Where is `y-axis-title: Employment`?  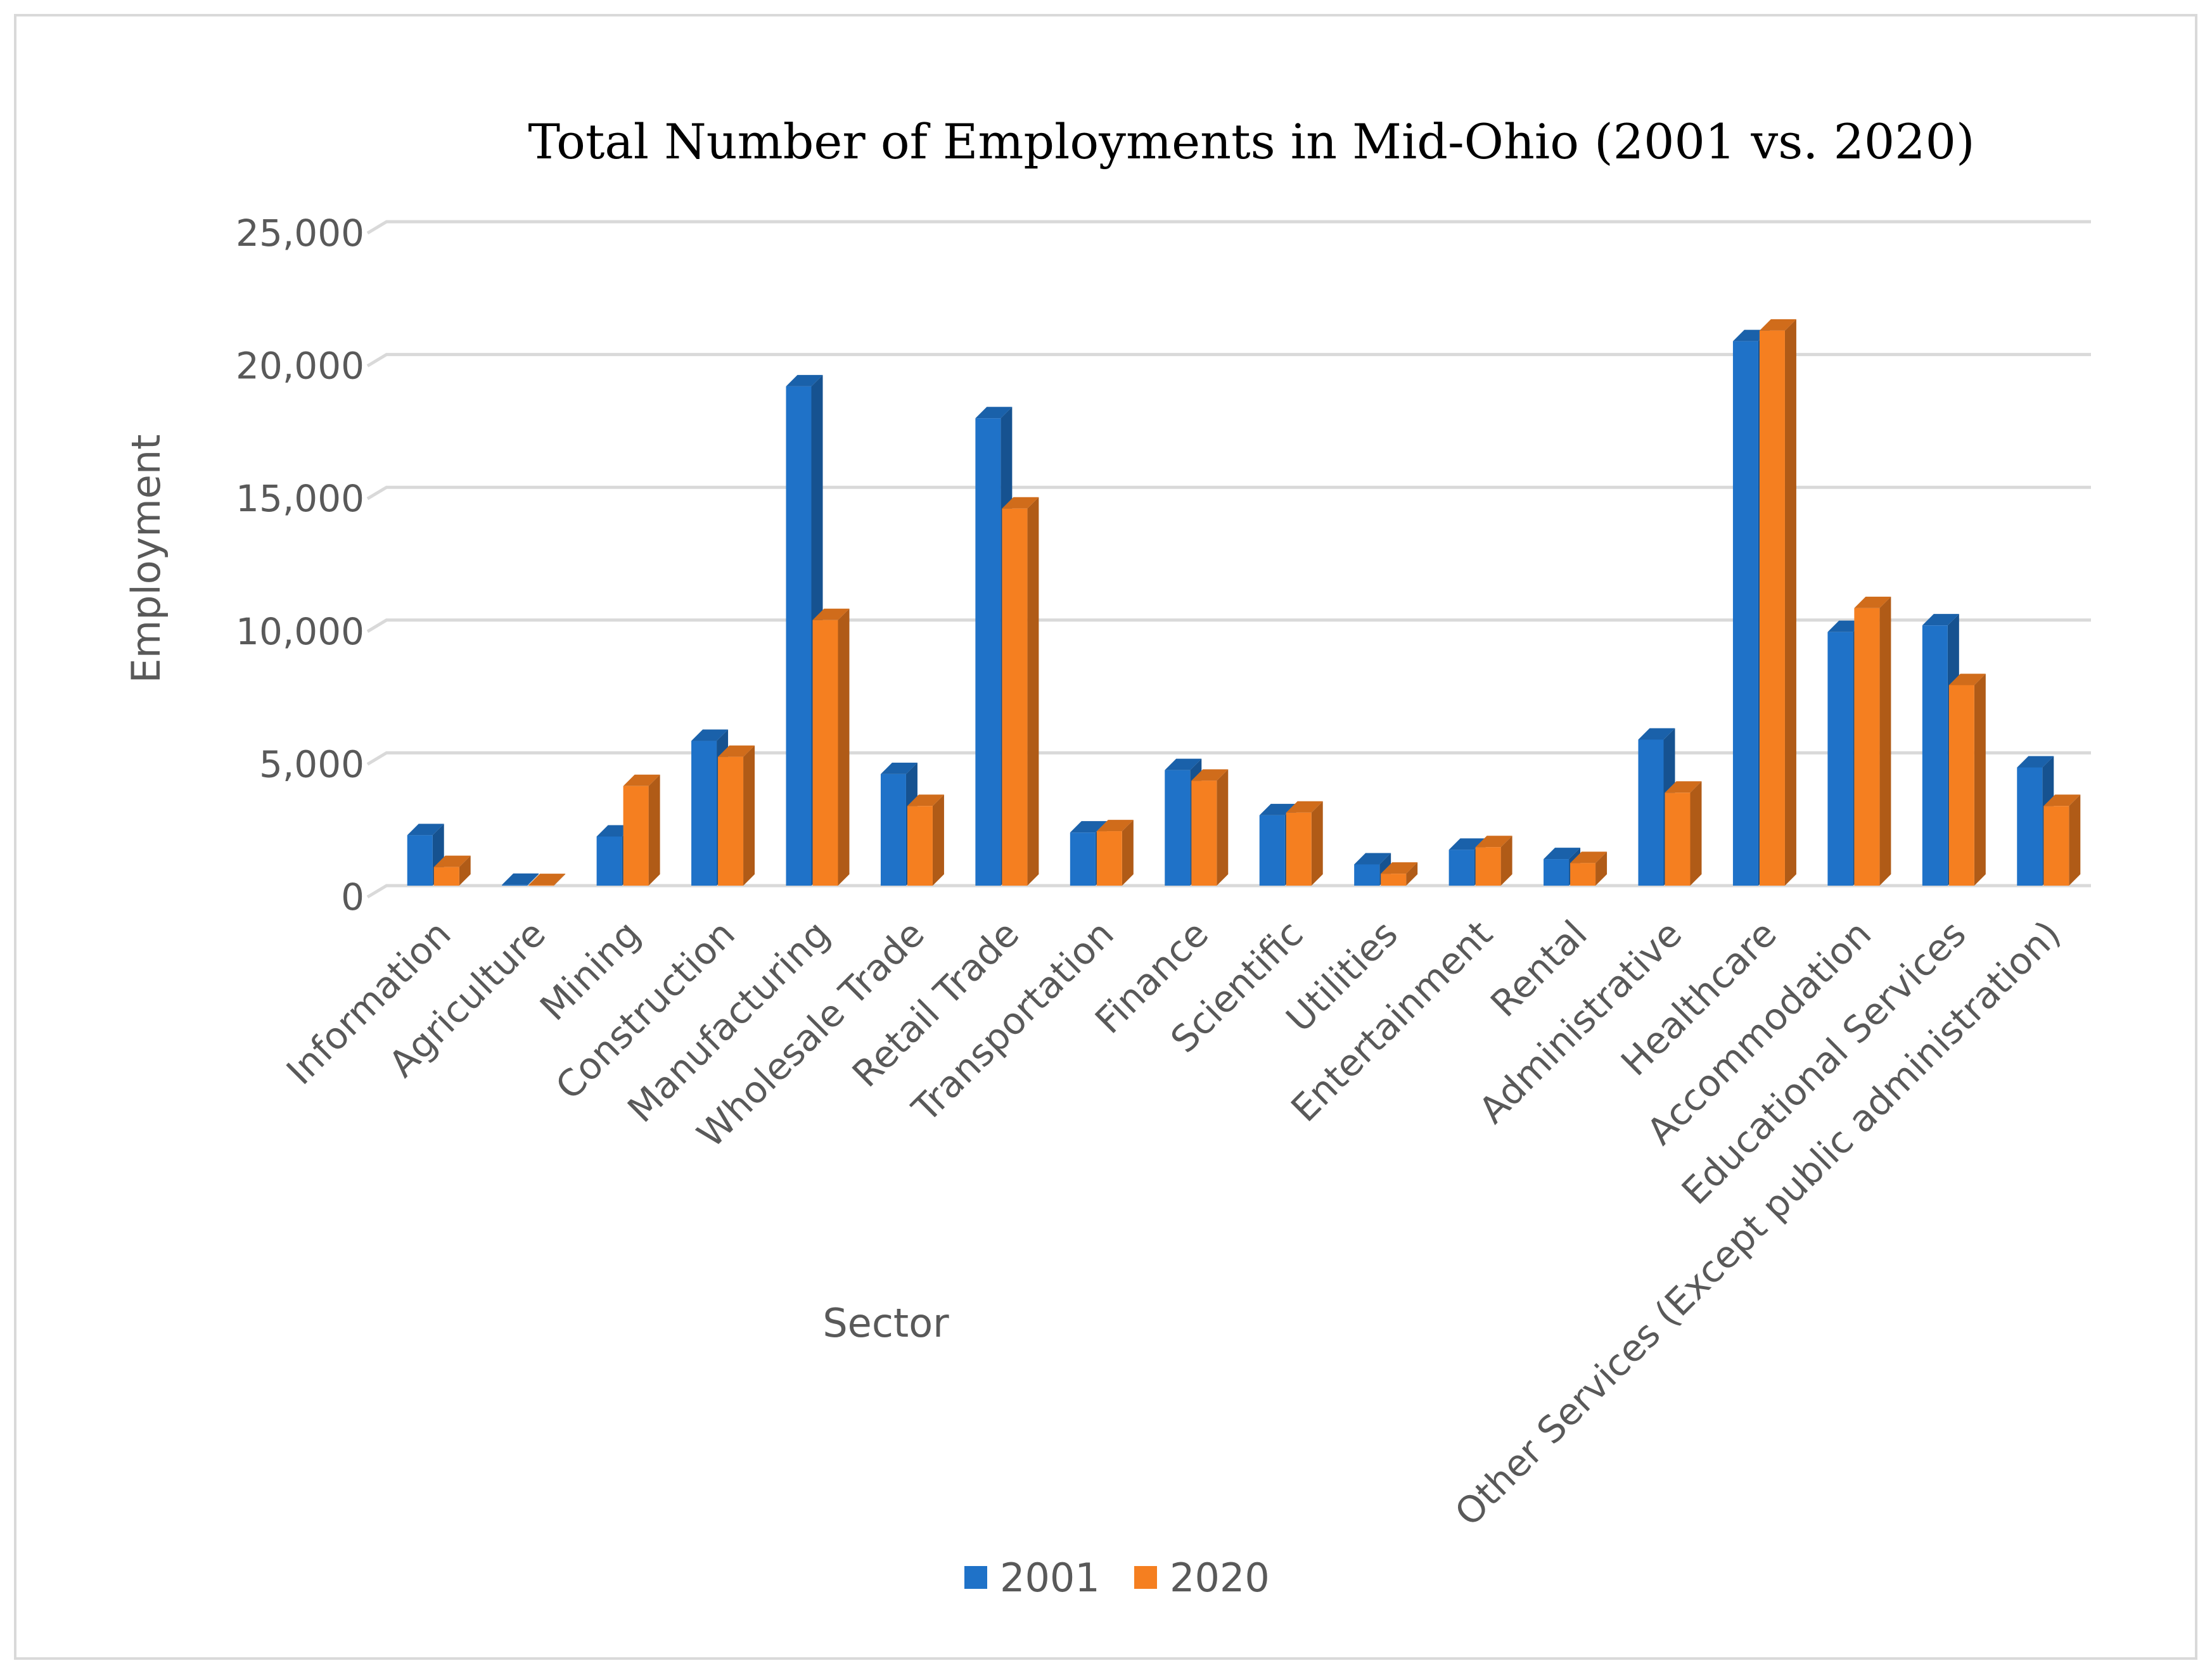 y-axis-title: Employment is located at coordinates (146, 559).